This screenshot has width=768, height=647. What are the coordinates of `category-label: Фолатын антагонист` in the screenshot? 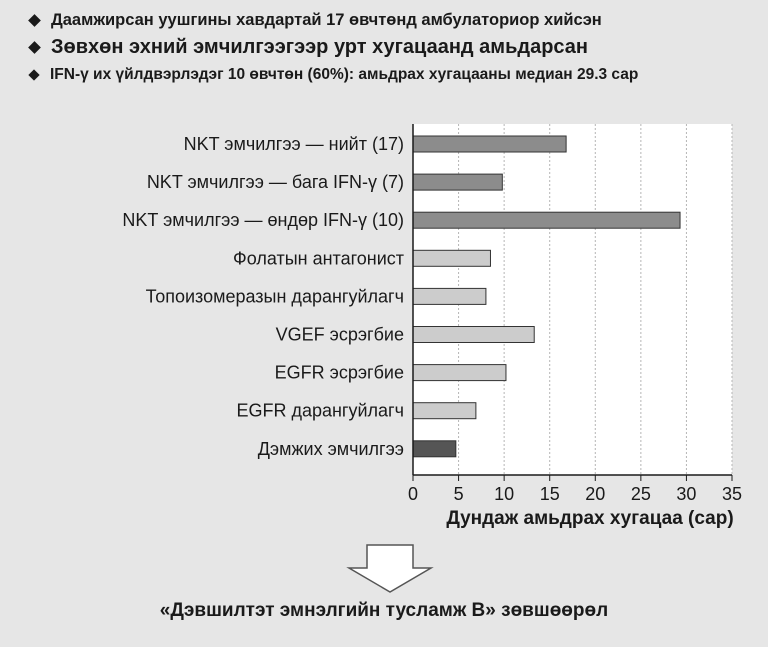 It's located at (318, 258).